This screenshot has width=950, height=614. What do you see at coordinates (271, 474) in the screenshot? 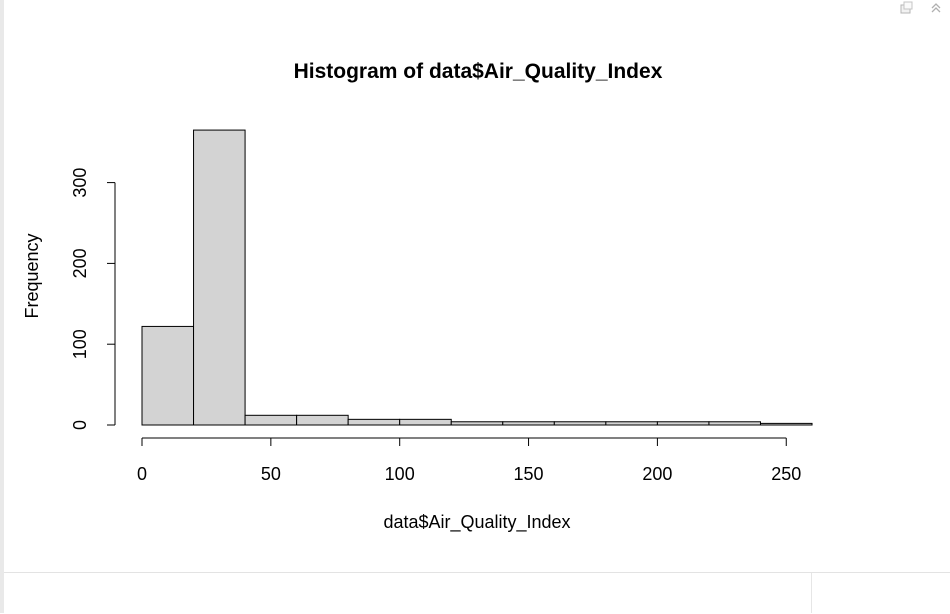
I see `x-tick-label: 50` at bounding box center [271, 474].